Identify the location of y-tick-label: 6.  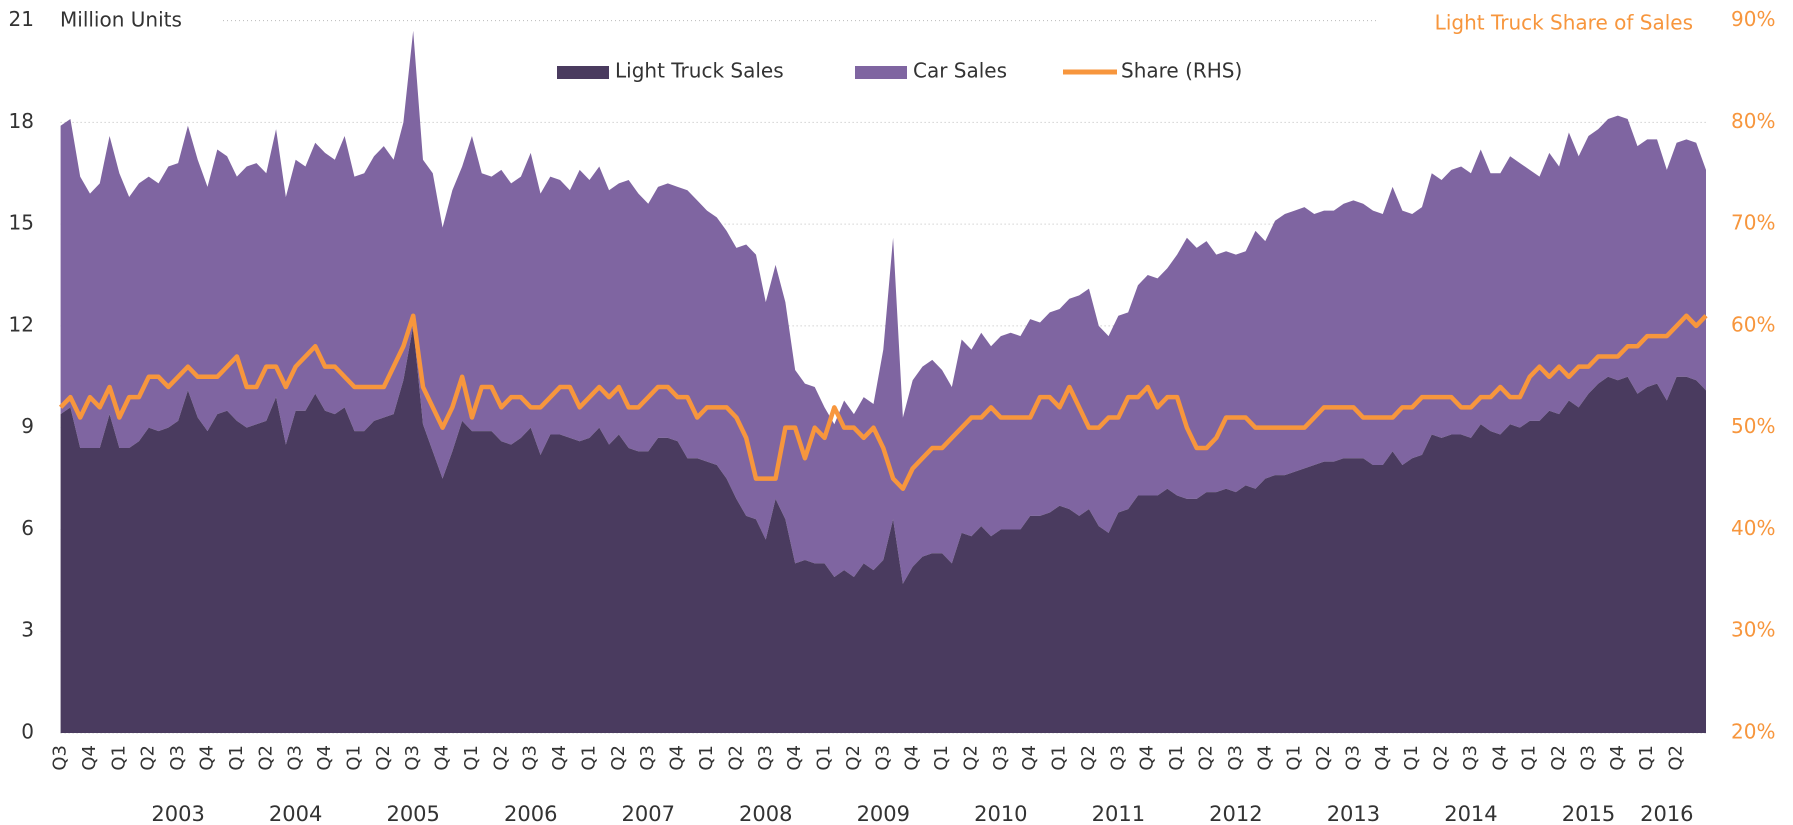
(27, 528).